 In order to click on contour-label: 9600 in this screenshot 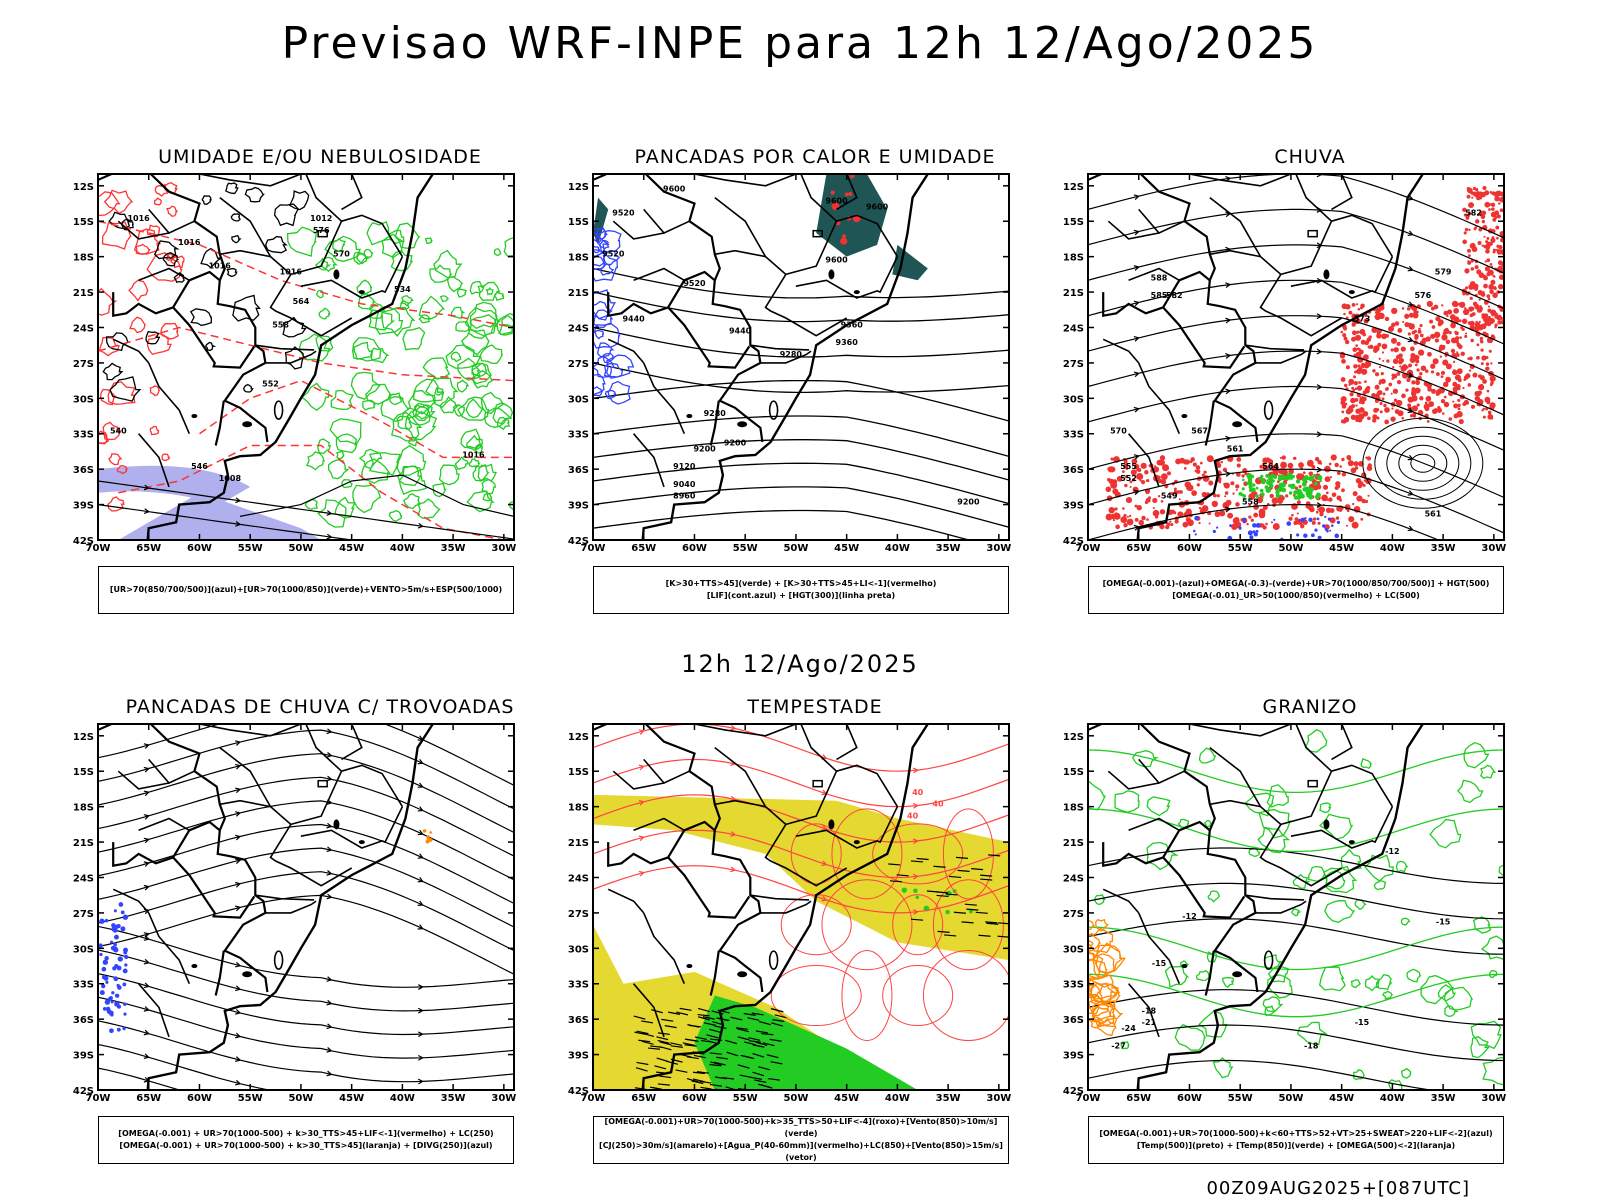, I will do `click(836, 201)`.